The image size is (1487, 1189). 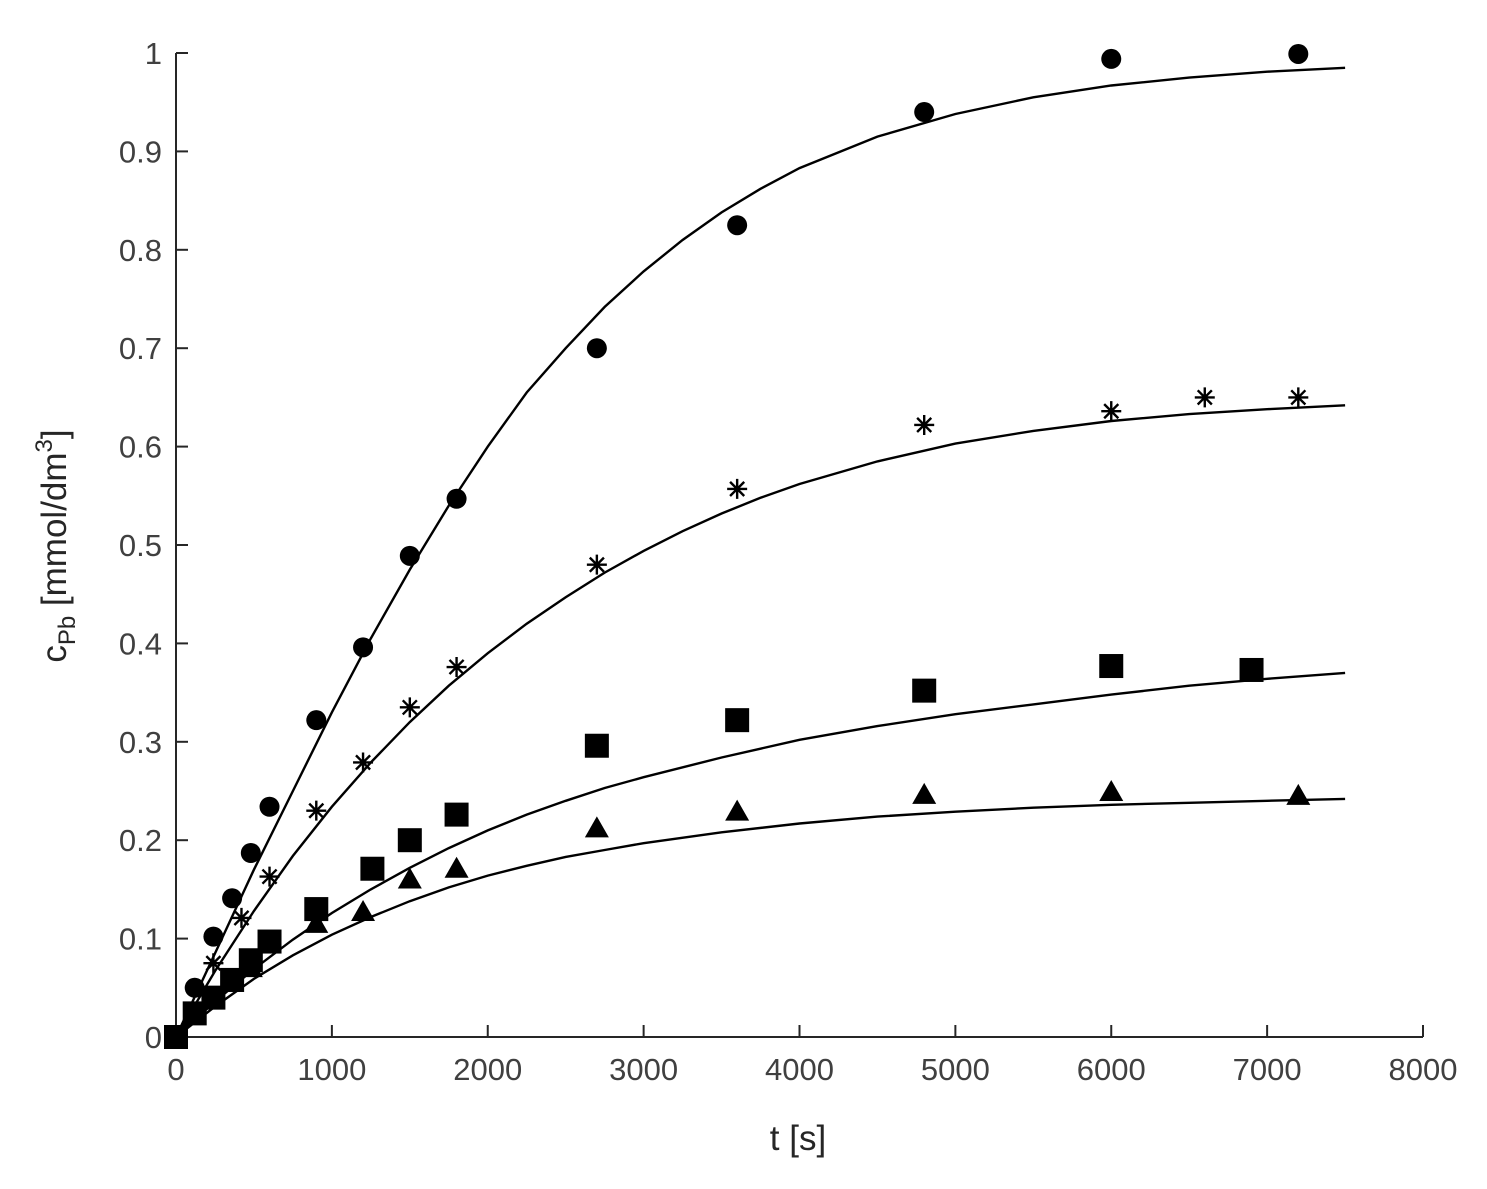 I want to click on x-tick-label: 1000, so click(x=331, y=1069).